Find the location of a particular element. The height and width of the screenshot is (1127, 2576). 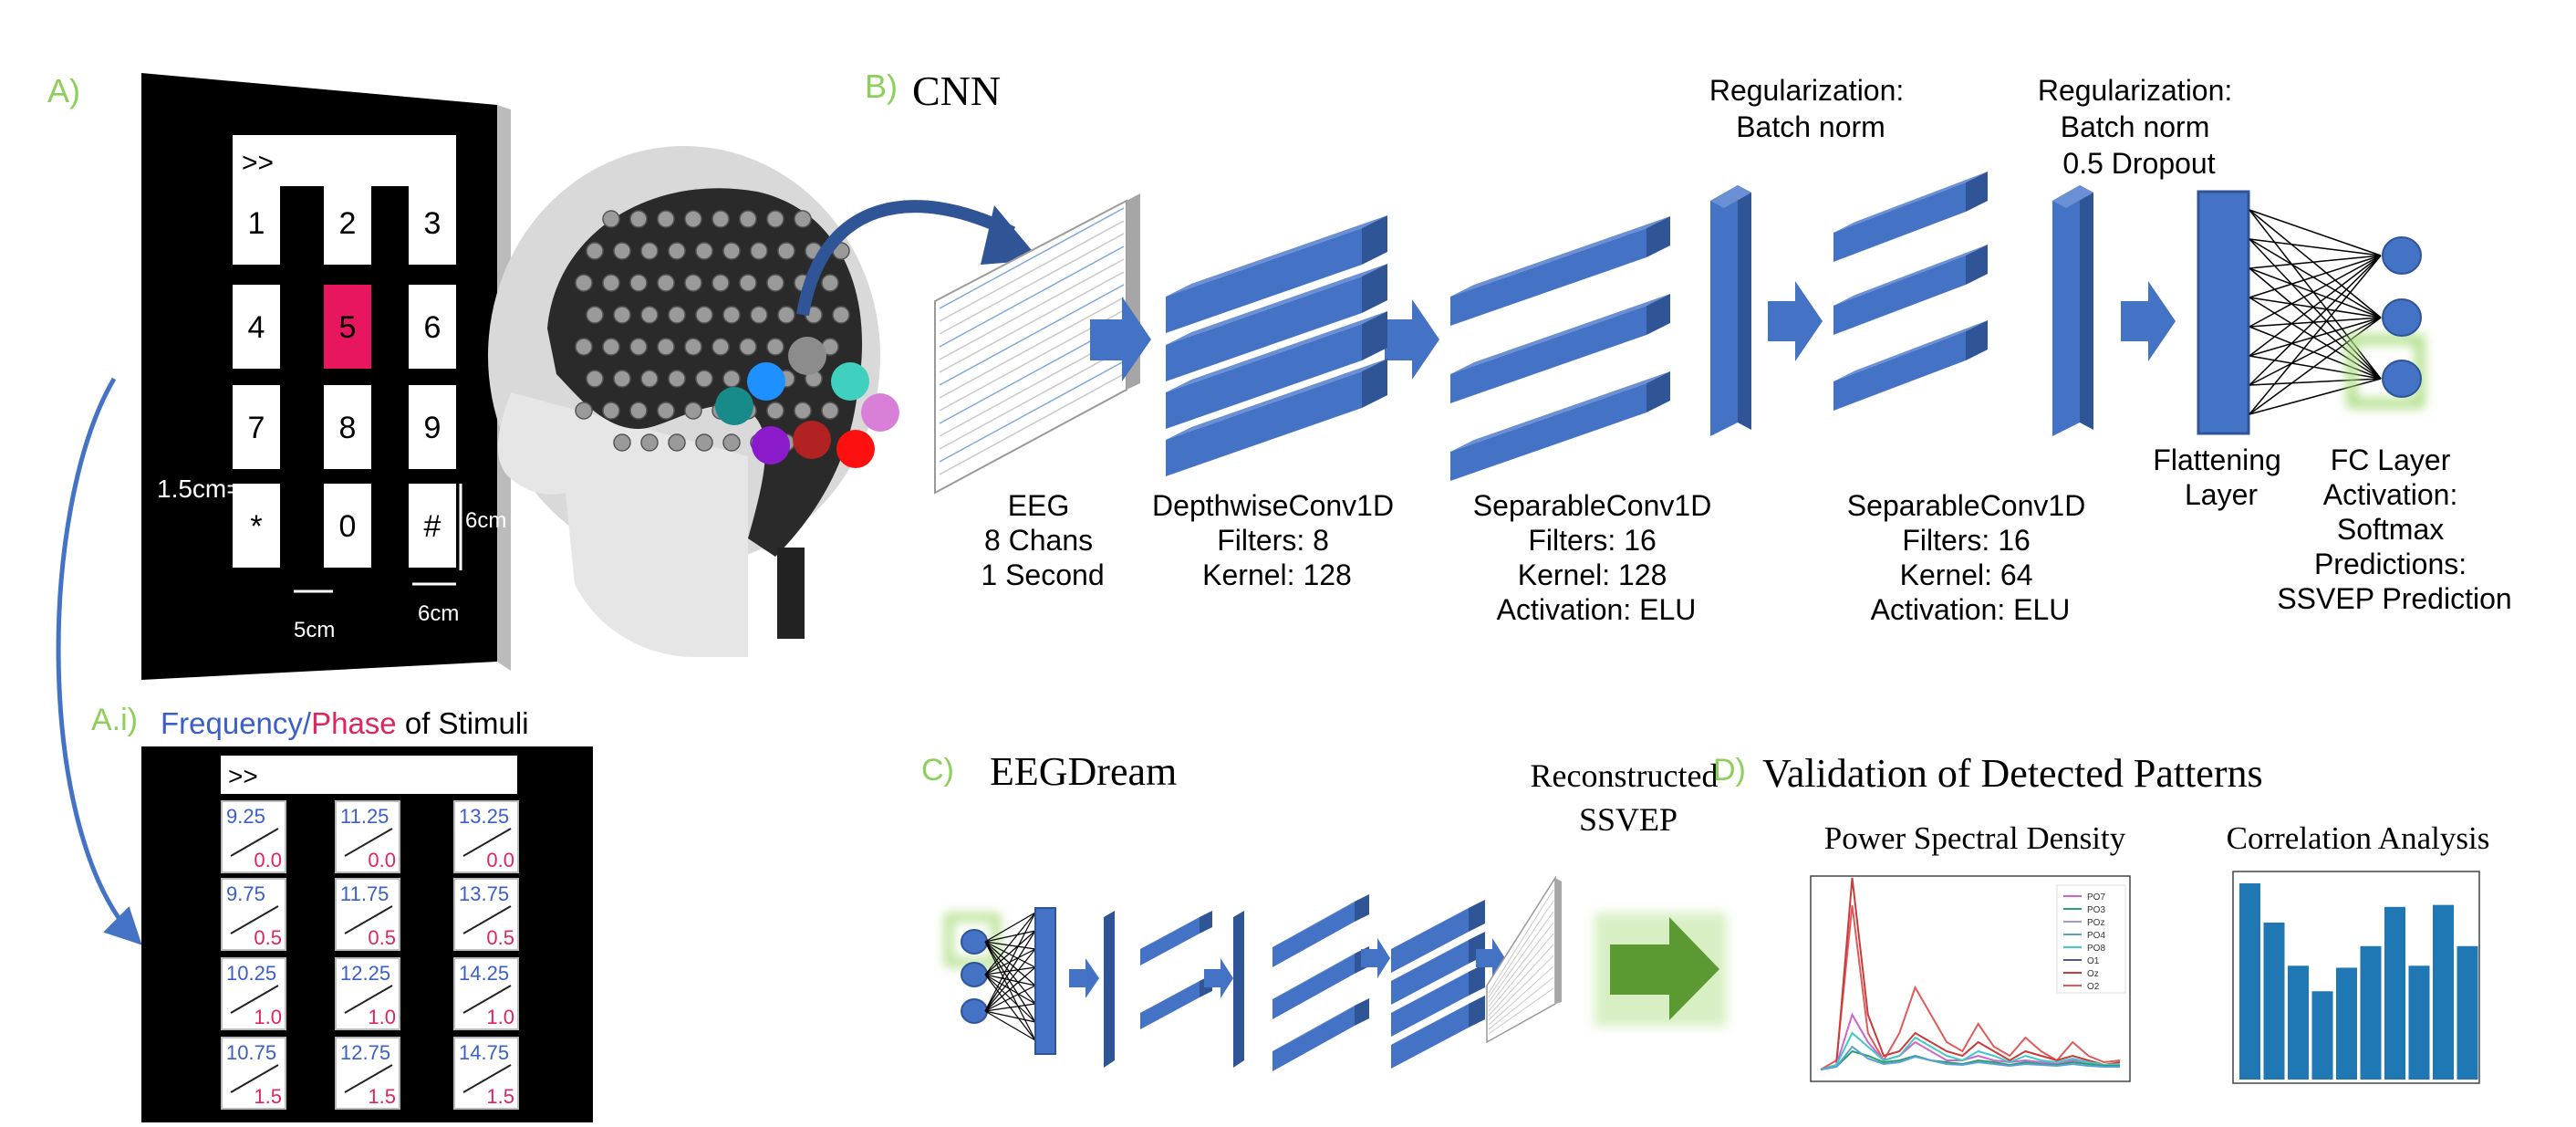

electrode-blue is located at coordinates (766, 381).